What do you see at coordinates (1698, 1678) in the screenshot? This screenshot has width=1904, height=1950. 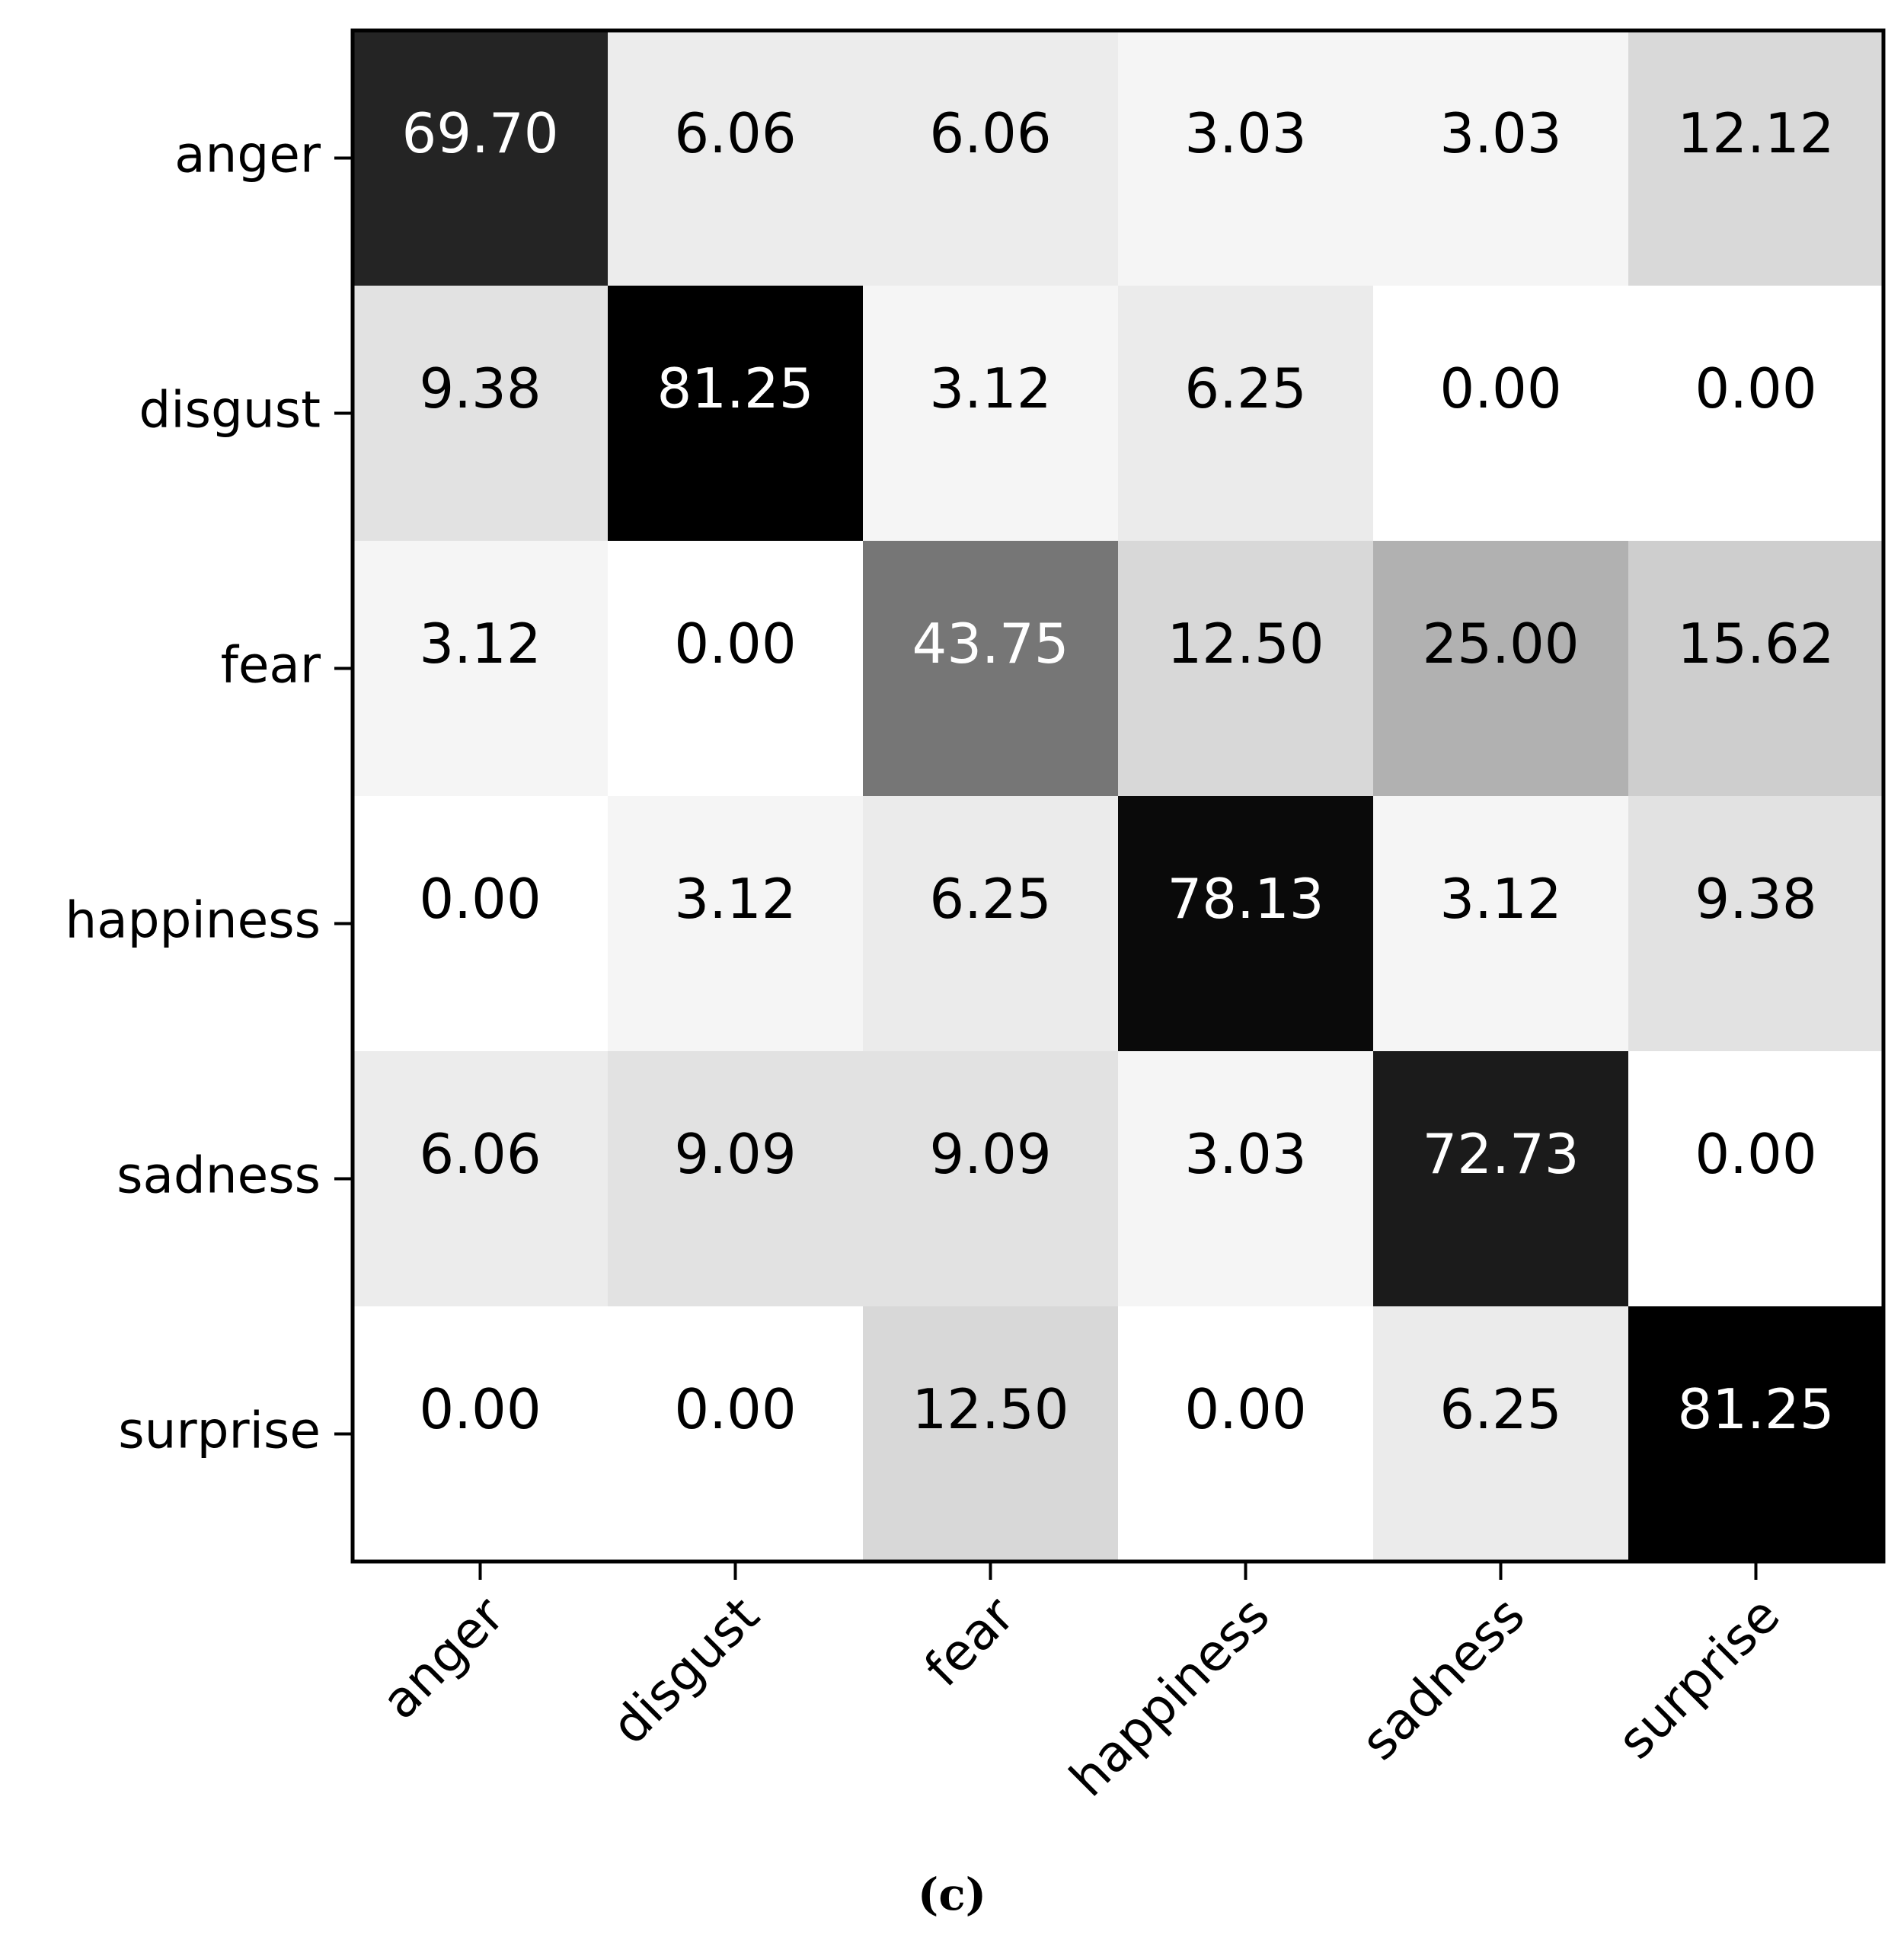 I see `x-tick-label: surprise` at bounding box center [1698, 1678].